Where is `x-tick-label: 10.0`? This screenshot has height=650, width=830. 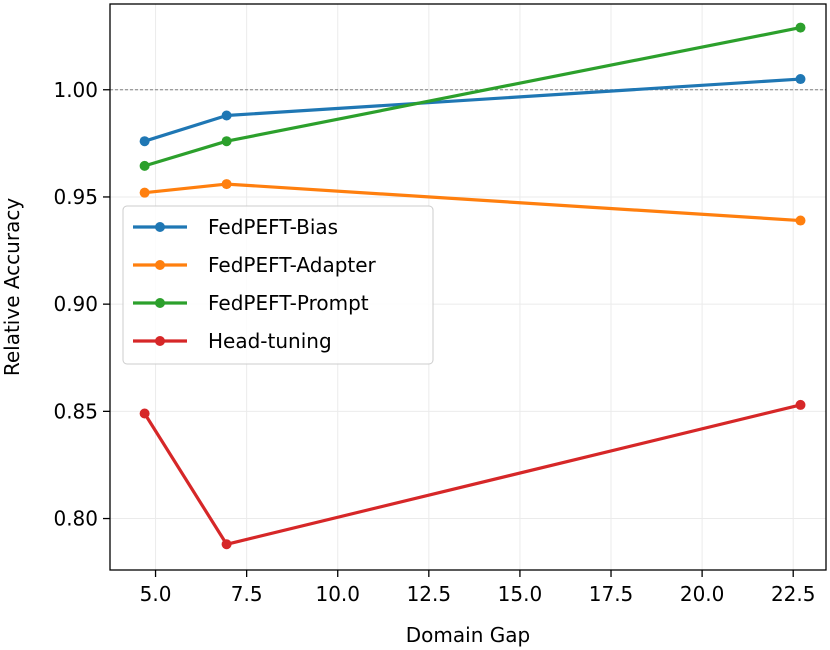 x-tick-label: 10.0 is located at coordinates (337, 594).